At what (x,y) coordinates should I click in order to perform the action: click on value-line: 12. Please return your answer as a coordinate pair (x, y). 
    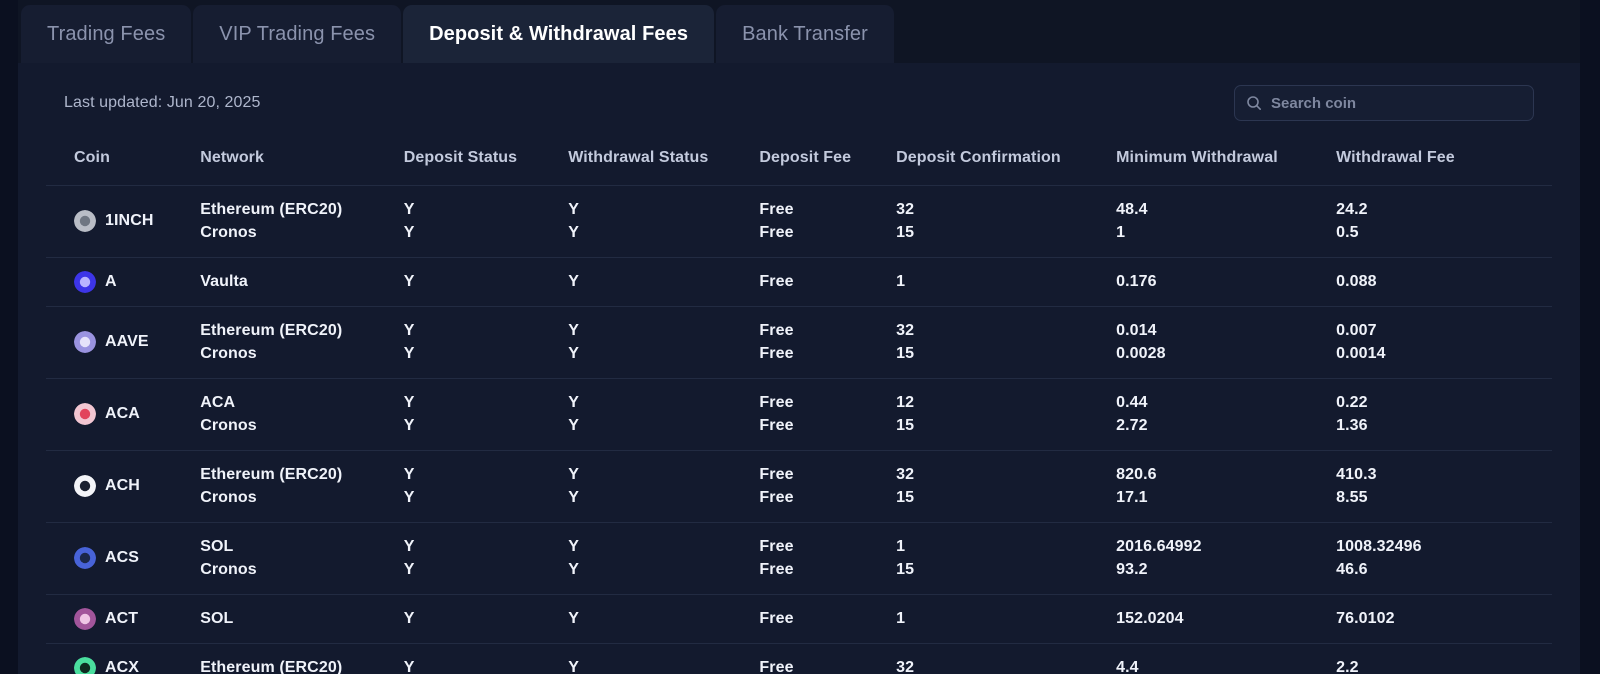
    Looking at the image, I should click on (905, 402).